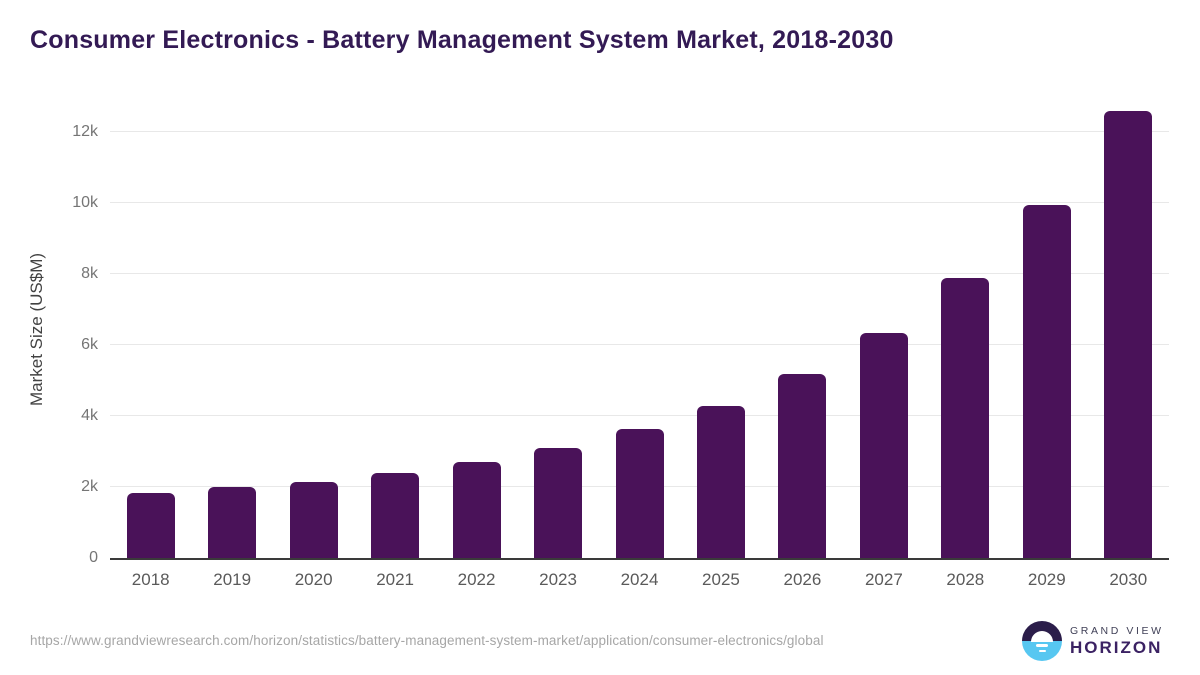 Image resolution: width=1200 pixels, height=675 pixels. Describe the element at coordinates (721, 579) in the screenshot. I see `x-tick-label-2025: 2025` at that location.